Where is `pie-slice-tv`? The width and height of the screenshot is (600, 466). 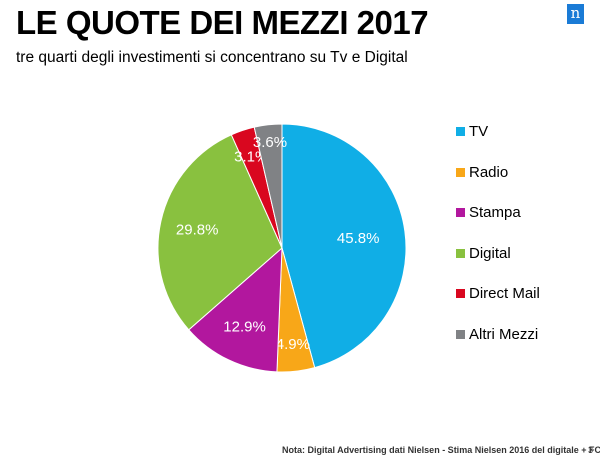 pie-slice-tv is located at coordinates (344, 246).